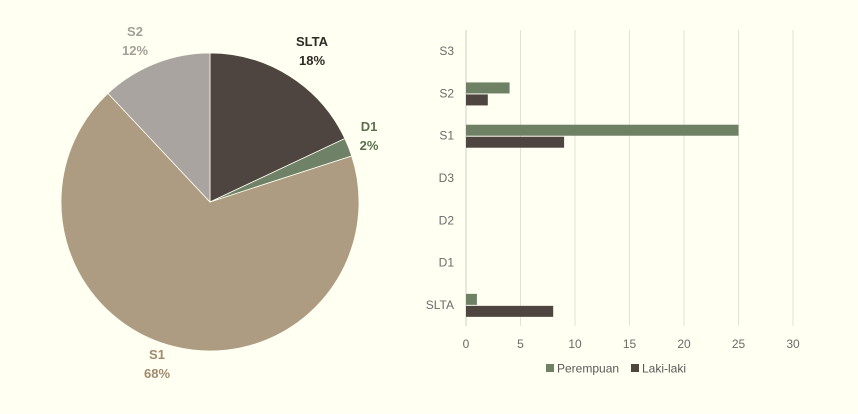  I want to click on x-tick-label-15: 15, so click(630, 344).